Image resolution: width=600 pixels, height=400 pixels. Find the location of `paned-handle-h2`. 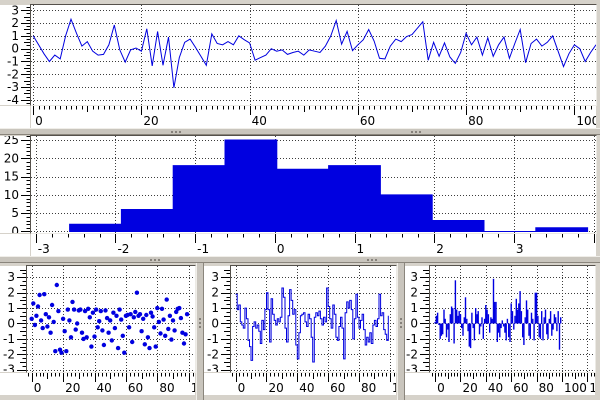

paned-handle-h2 is located at coordinates (300, 259).